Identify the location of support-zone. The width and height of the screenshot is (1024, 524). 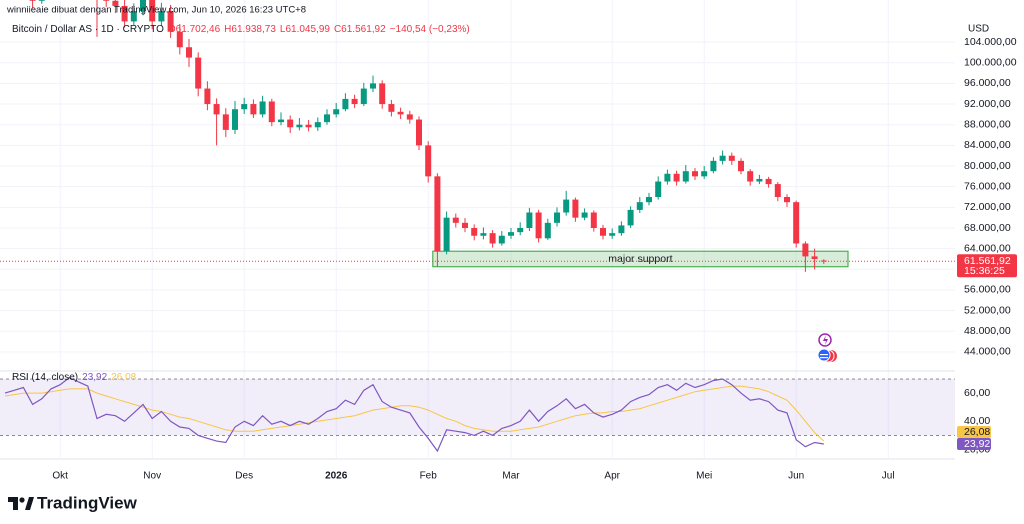
(640, 259).